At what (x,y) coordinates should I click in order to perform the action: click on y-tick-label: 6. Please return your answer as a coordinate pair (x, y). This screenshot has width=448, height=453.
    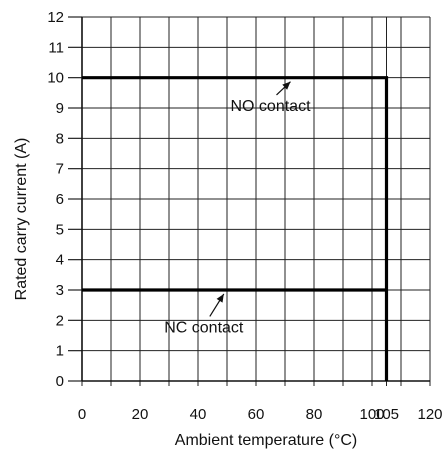
    Looking at the image, I should click on (60, 199).